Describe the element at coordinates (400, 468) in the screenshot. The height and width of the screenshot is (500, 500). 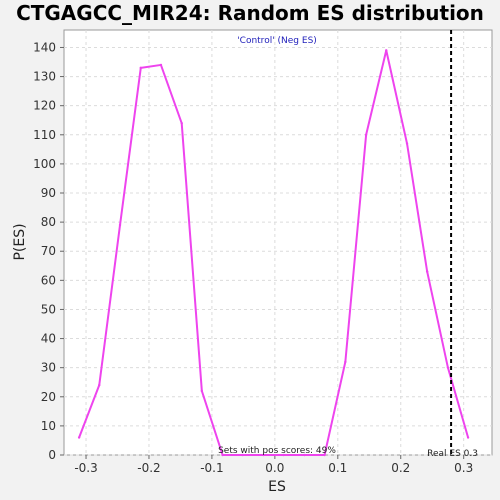
I see `x-tick-label: 0.2` at that location.